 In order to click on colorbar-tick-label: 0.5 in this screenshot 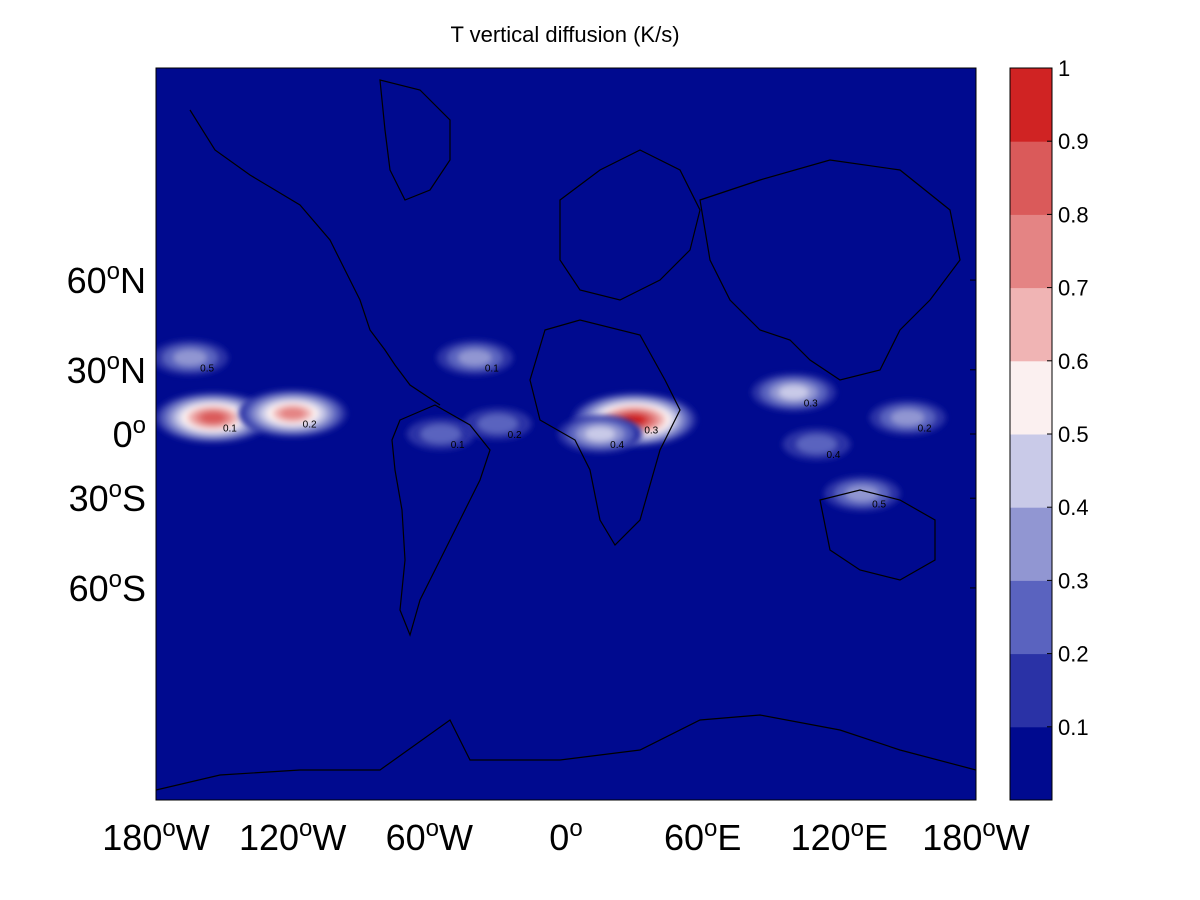, I will do `click(1073, 434)`.